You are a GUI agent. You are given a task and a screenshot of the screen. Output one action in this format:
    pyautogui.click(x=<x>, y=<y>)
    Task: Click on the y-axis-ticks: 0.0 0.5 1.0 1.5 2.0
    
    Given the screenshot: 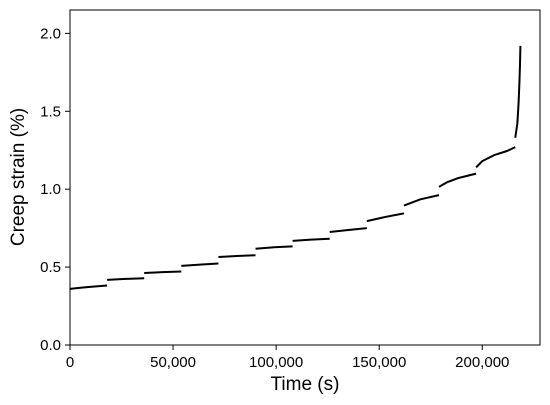 What is the action you would take?
    pyautogui.click(x=55, y=189)
    